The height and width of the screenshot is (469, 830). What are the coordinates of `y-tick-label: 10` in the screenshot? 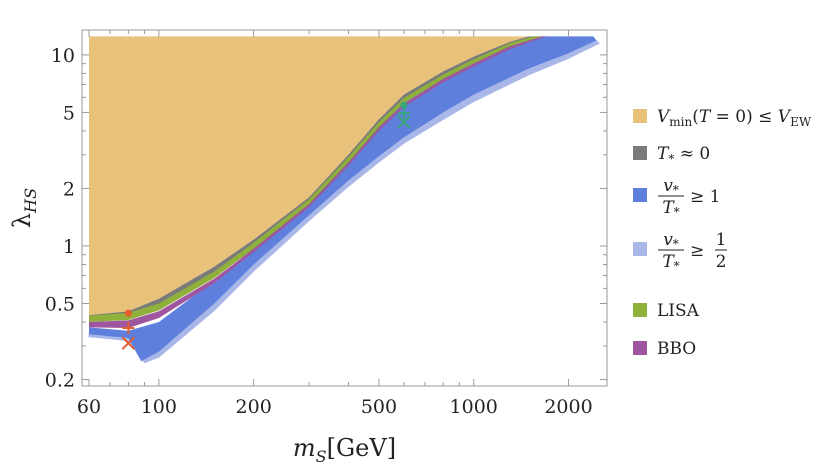 It's located at (63, 56).